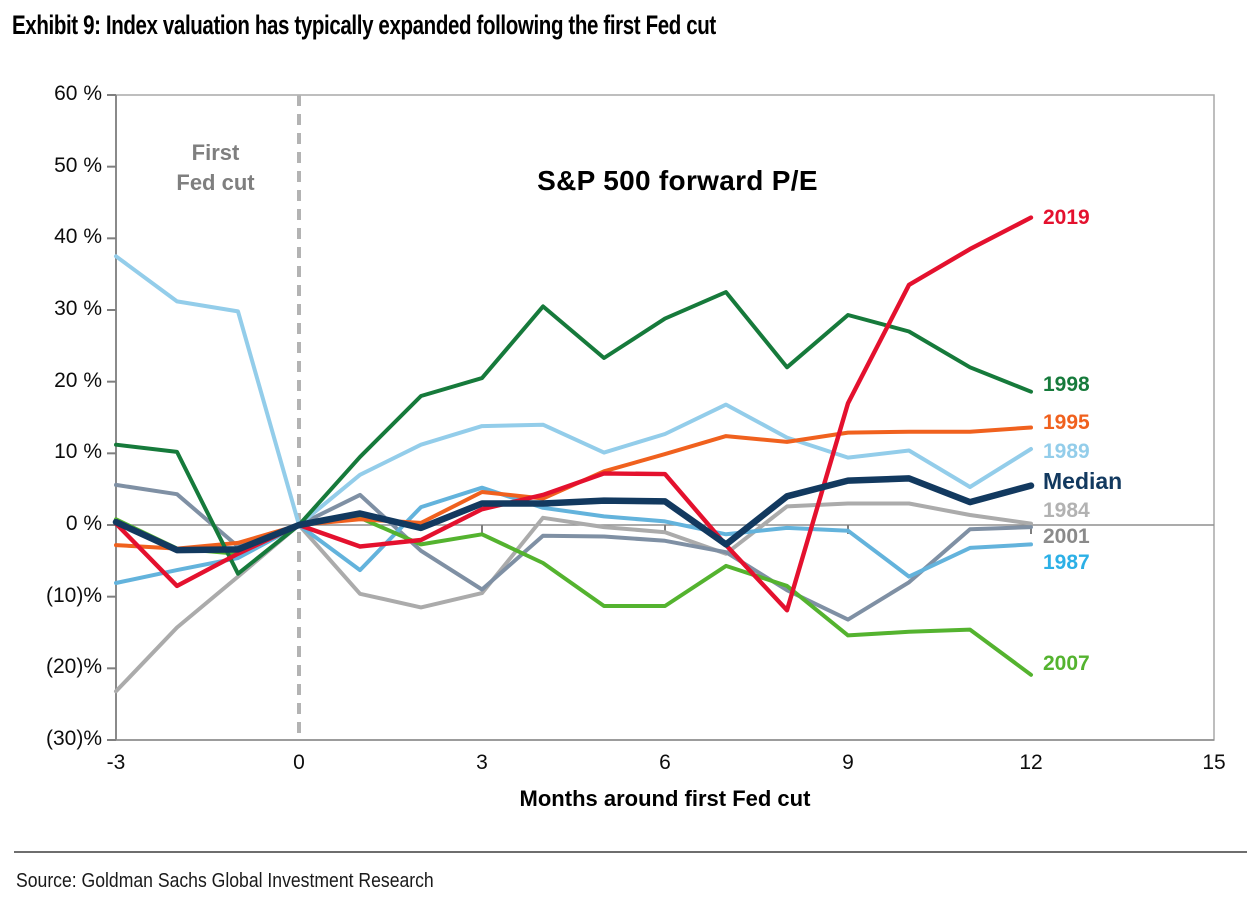  What do you see at coordinates (1066, 664) in the screenshot?
I see `series-label-2007: 2007` at bounding box center [1066, 664].